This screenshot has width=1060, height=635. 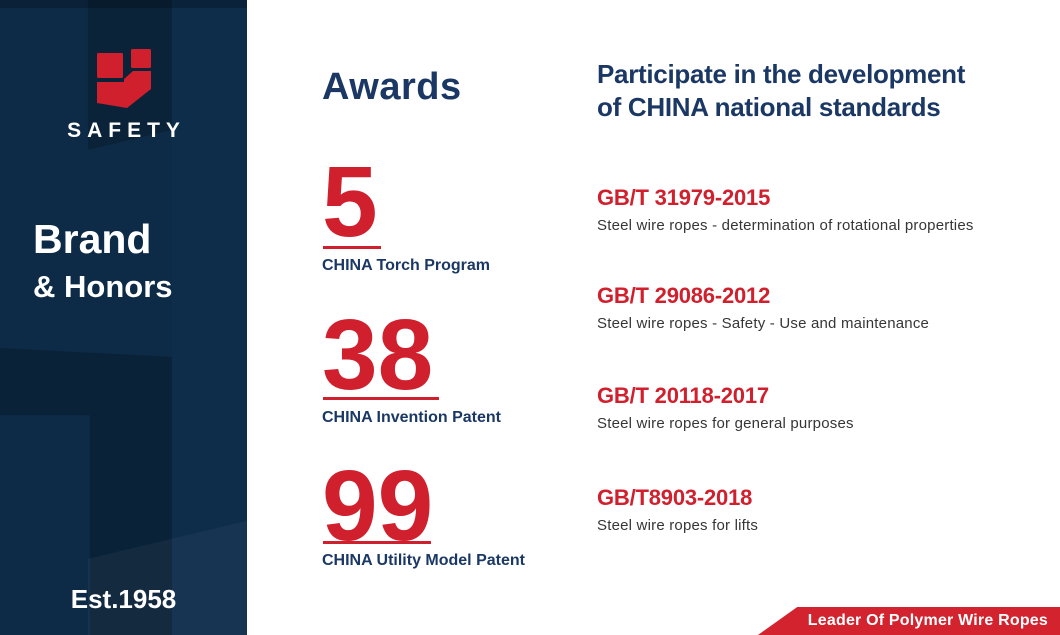 I want to click on established-label: Est.1958, so click(x=123, y=599).